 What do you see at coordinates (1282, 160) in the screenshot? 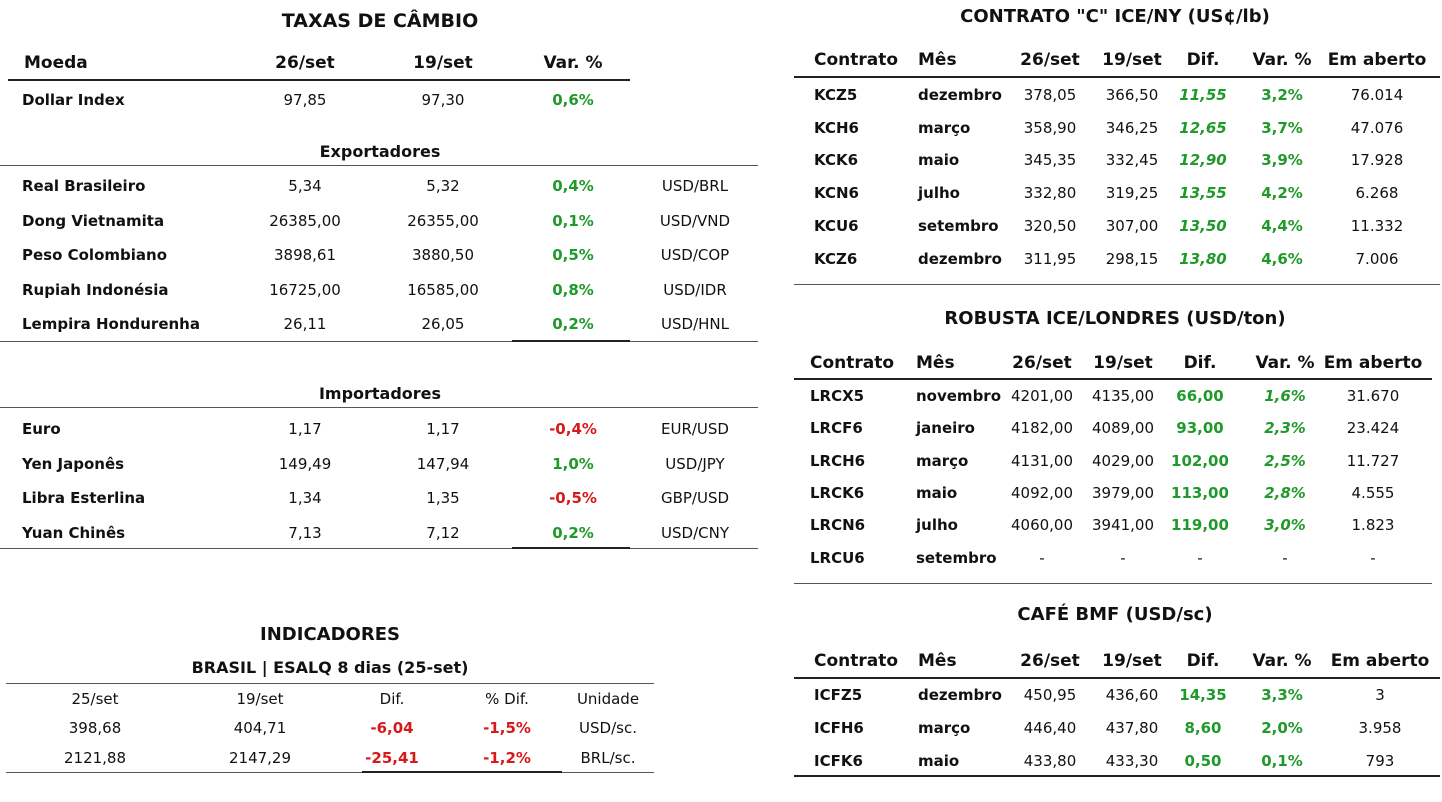
I see `row-var: 3,9%` at bounding box center [1282, 160].